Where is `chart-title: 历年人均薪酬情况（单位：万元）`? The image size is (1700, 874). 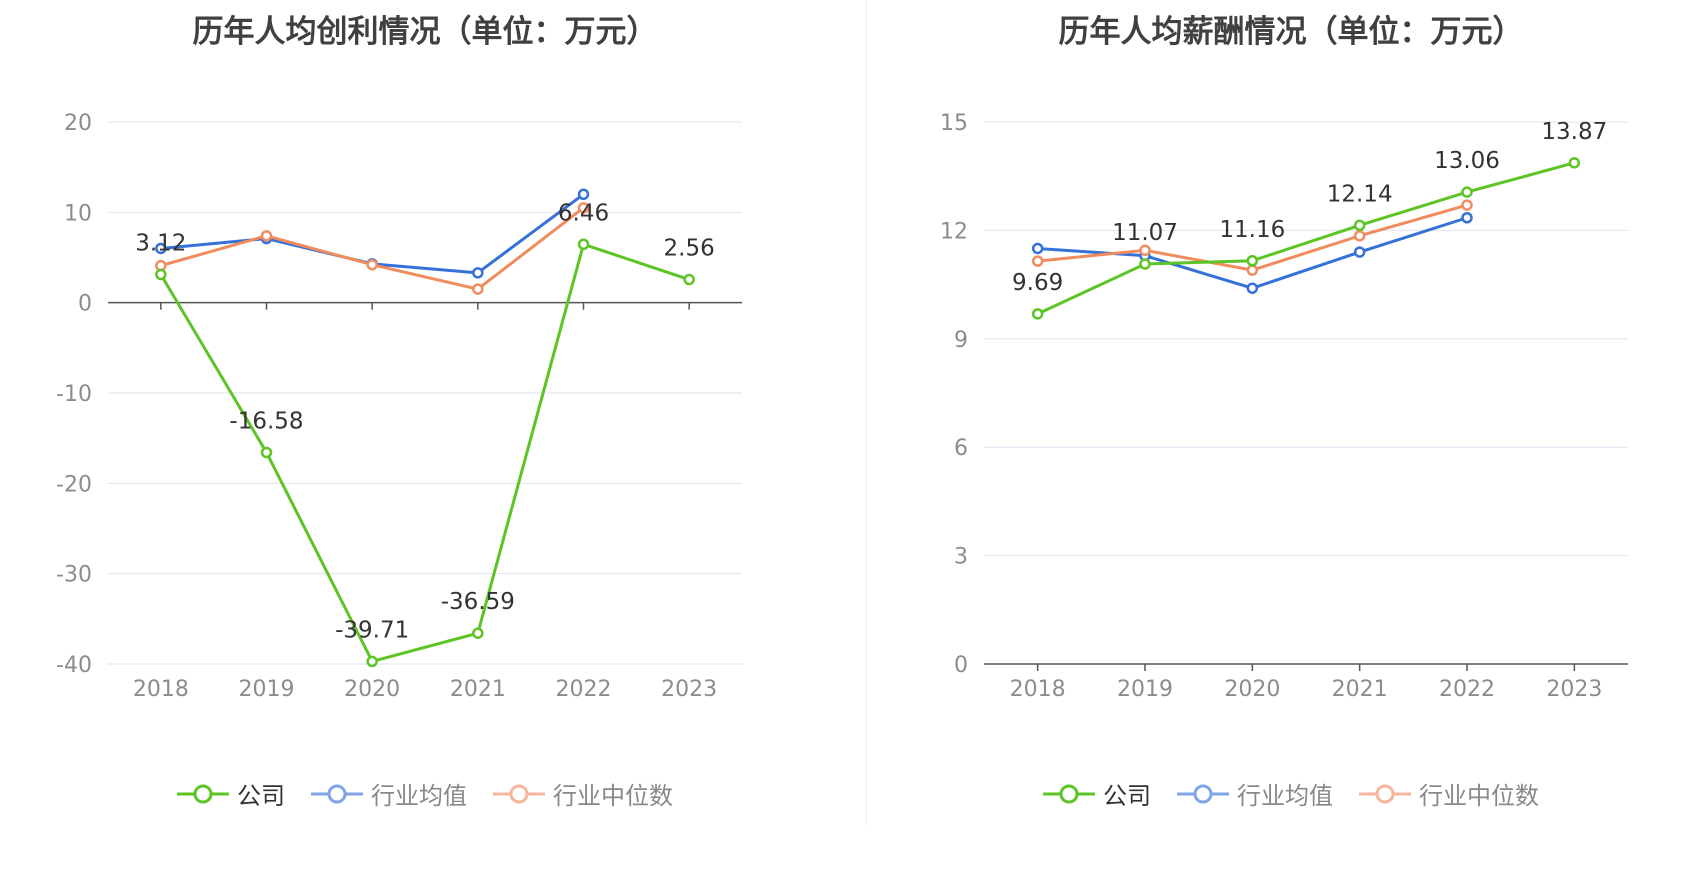
chart-title: 历年人均薪酬情况（单位：万元） is located at coordinates (1291, 32).